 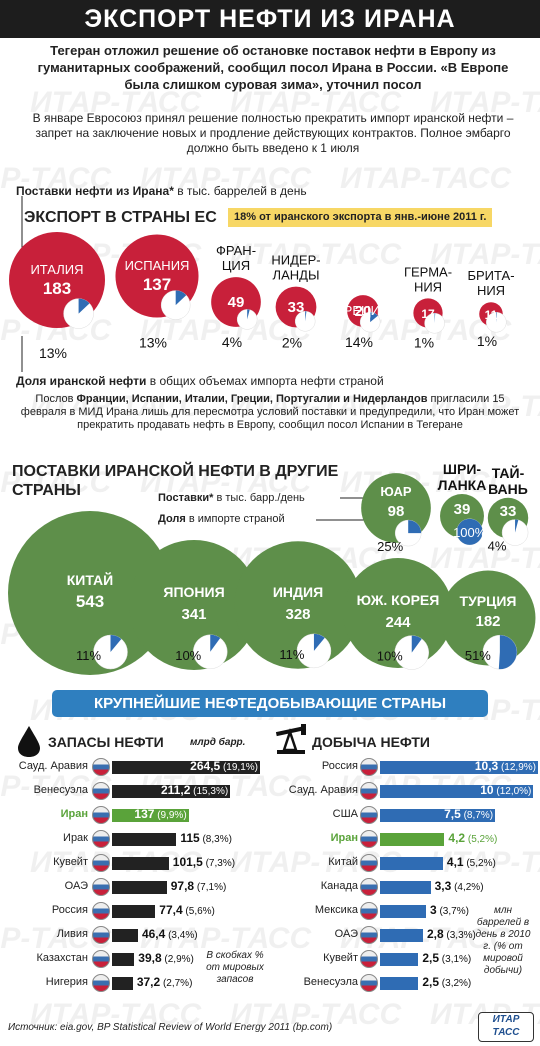 I want to click on share-label: 13%, so click(x=53, y=353).